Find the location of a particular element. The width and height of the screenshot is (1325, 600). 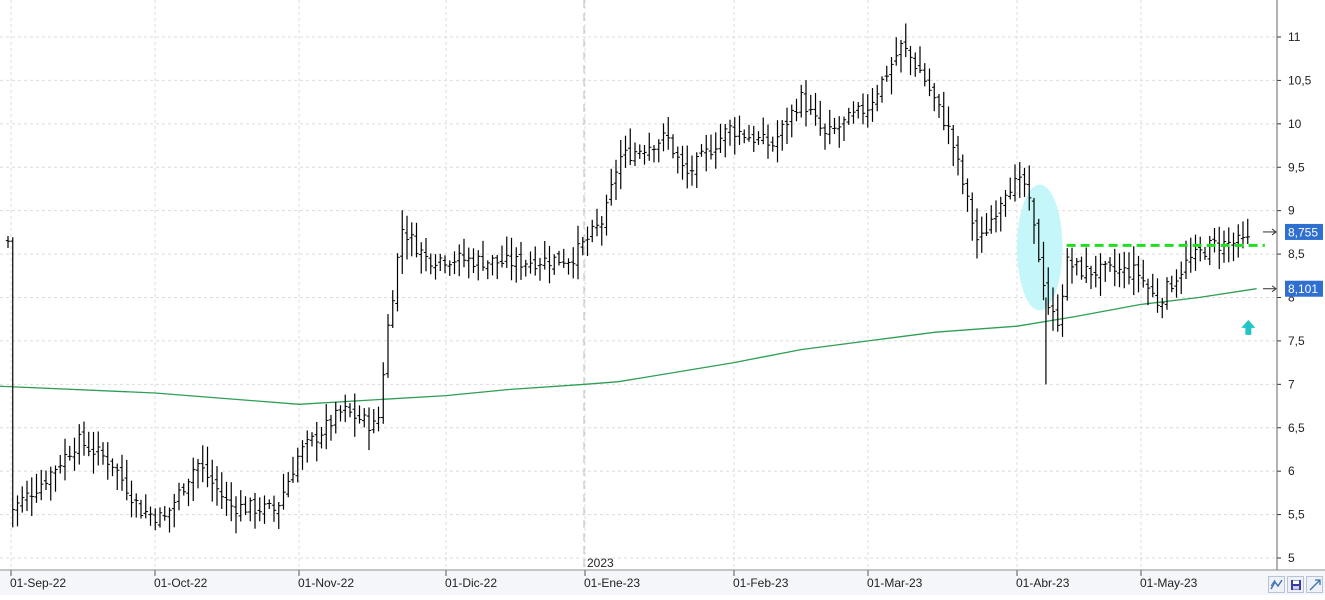

price-label-box is located at coordinates (1304, 288).